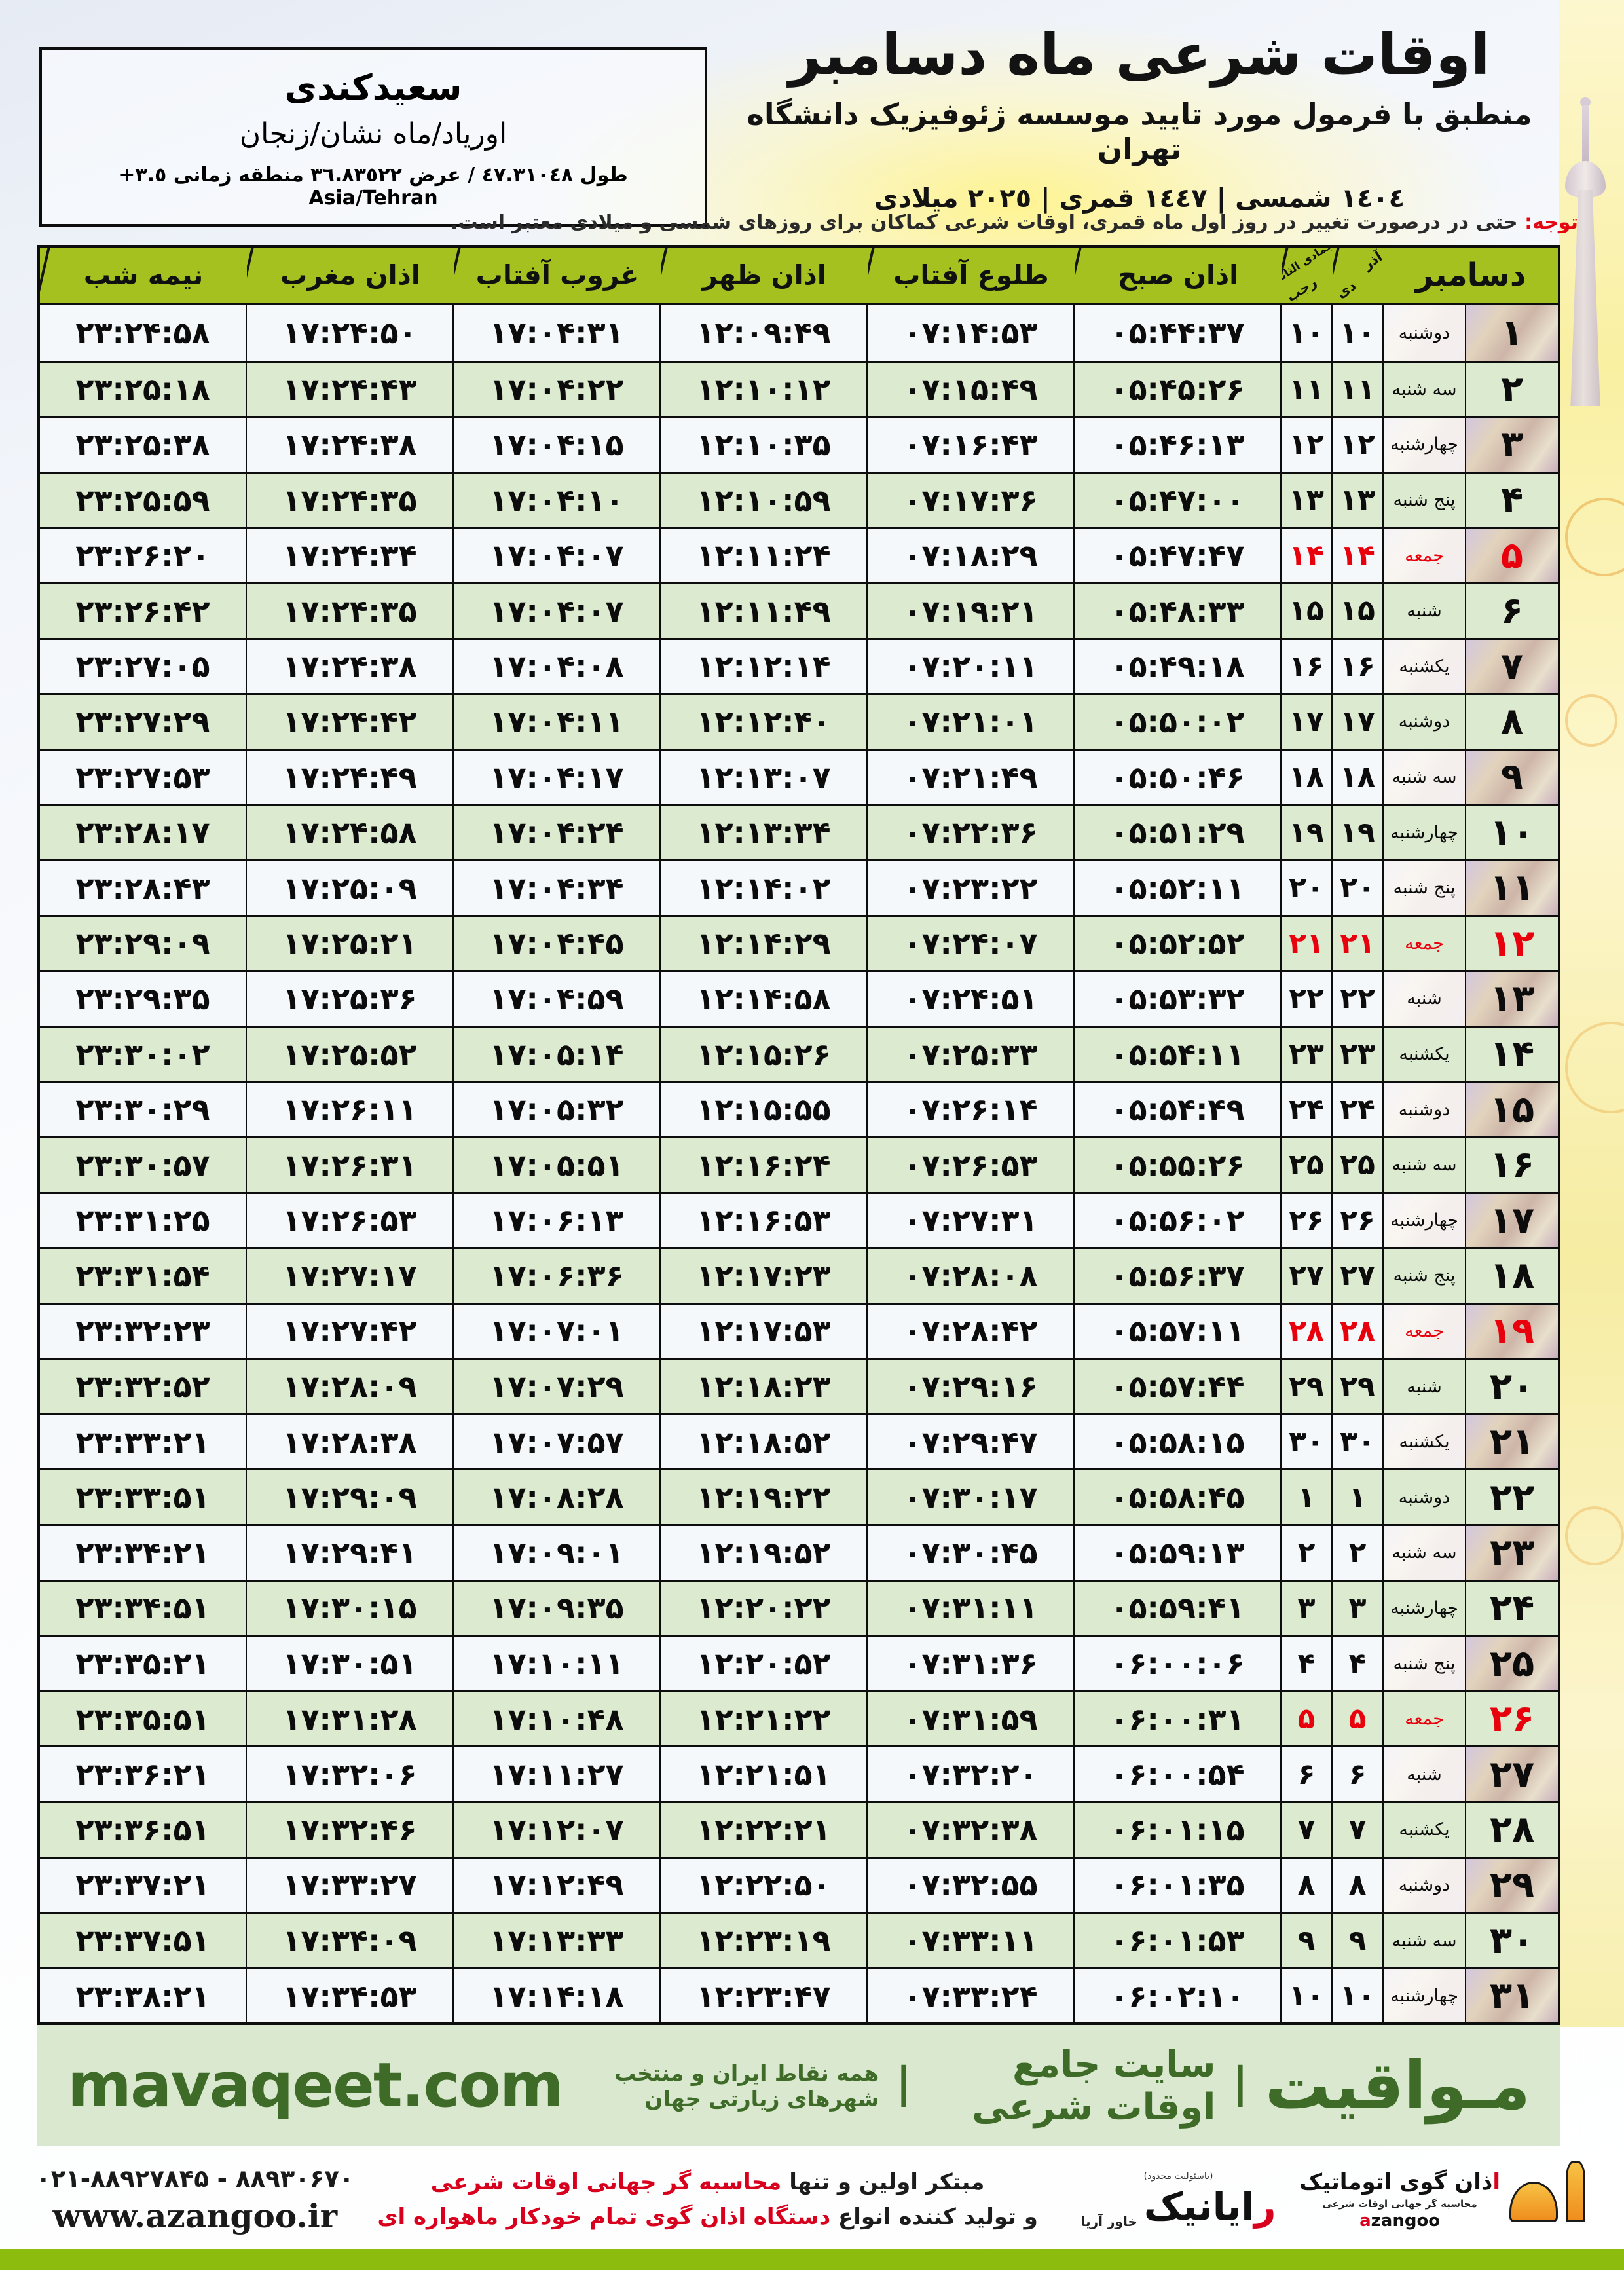 The width and height of the screenshot is (1624, 2270). I want to click on dhuhr-time: ۱۲:۱۲:۴۰, so click(764, 722).